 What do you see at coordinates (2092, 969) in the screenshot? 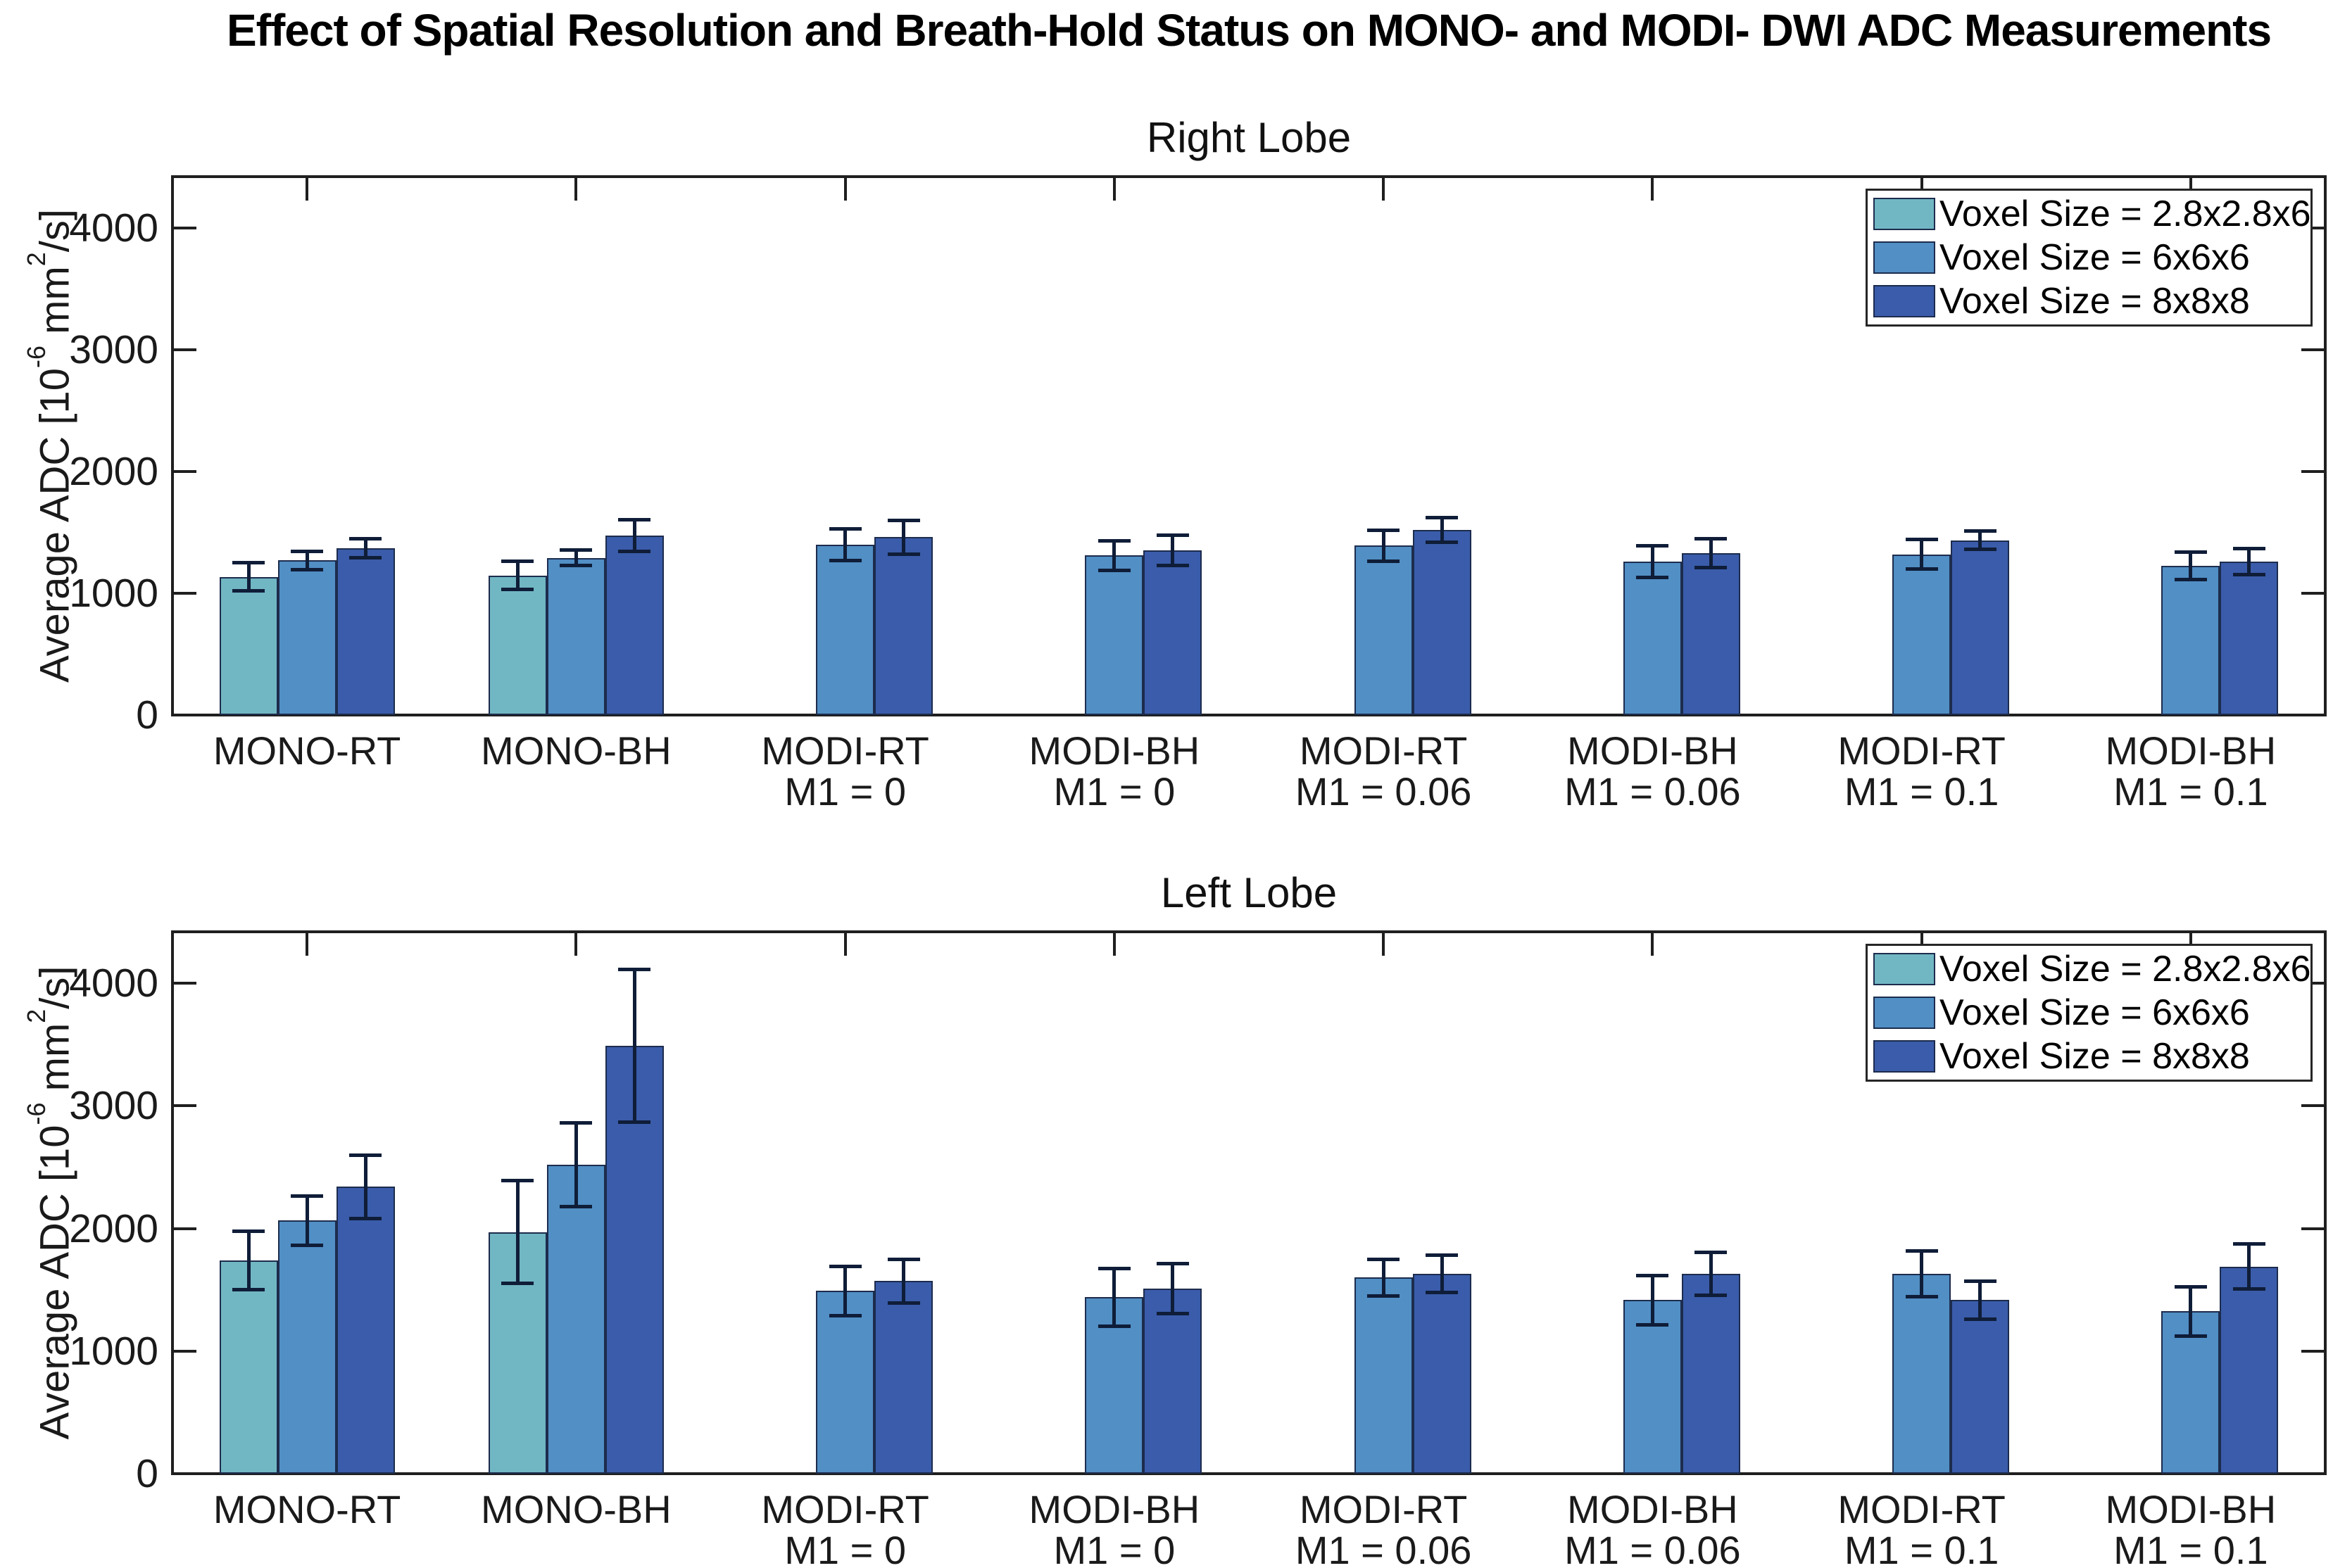
I see `legend-item: Voxel Size = 2.8x2.8x6` at bounding box center [2092, 969].